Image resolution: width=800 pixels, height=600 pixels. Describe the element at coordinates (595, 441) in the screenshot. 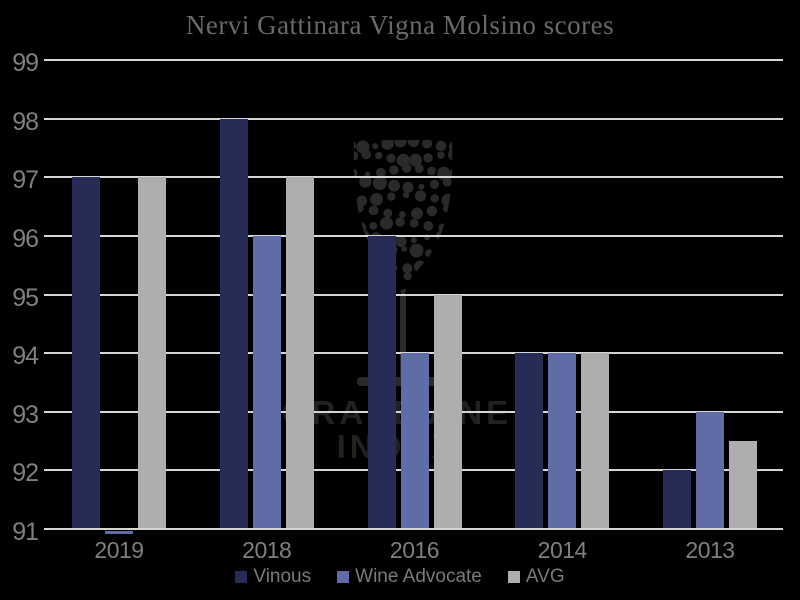

I see `bar-avg-2014` at that location.